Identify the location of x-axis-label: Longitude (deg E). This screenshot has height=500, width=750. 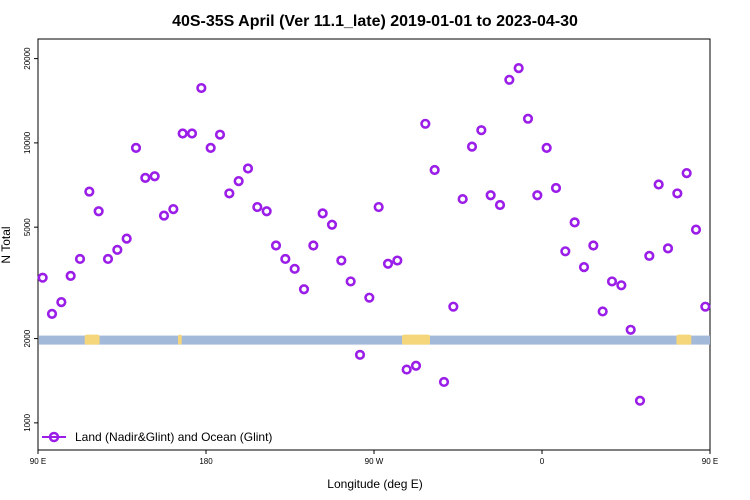
(374, 484).